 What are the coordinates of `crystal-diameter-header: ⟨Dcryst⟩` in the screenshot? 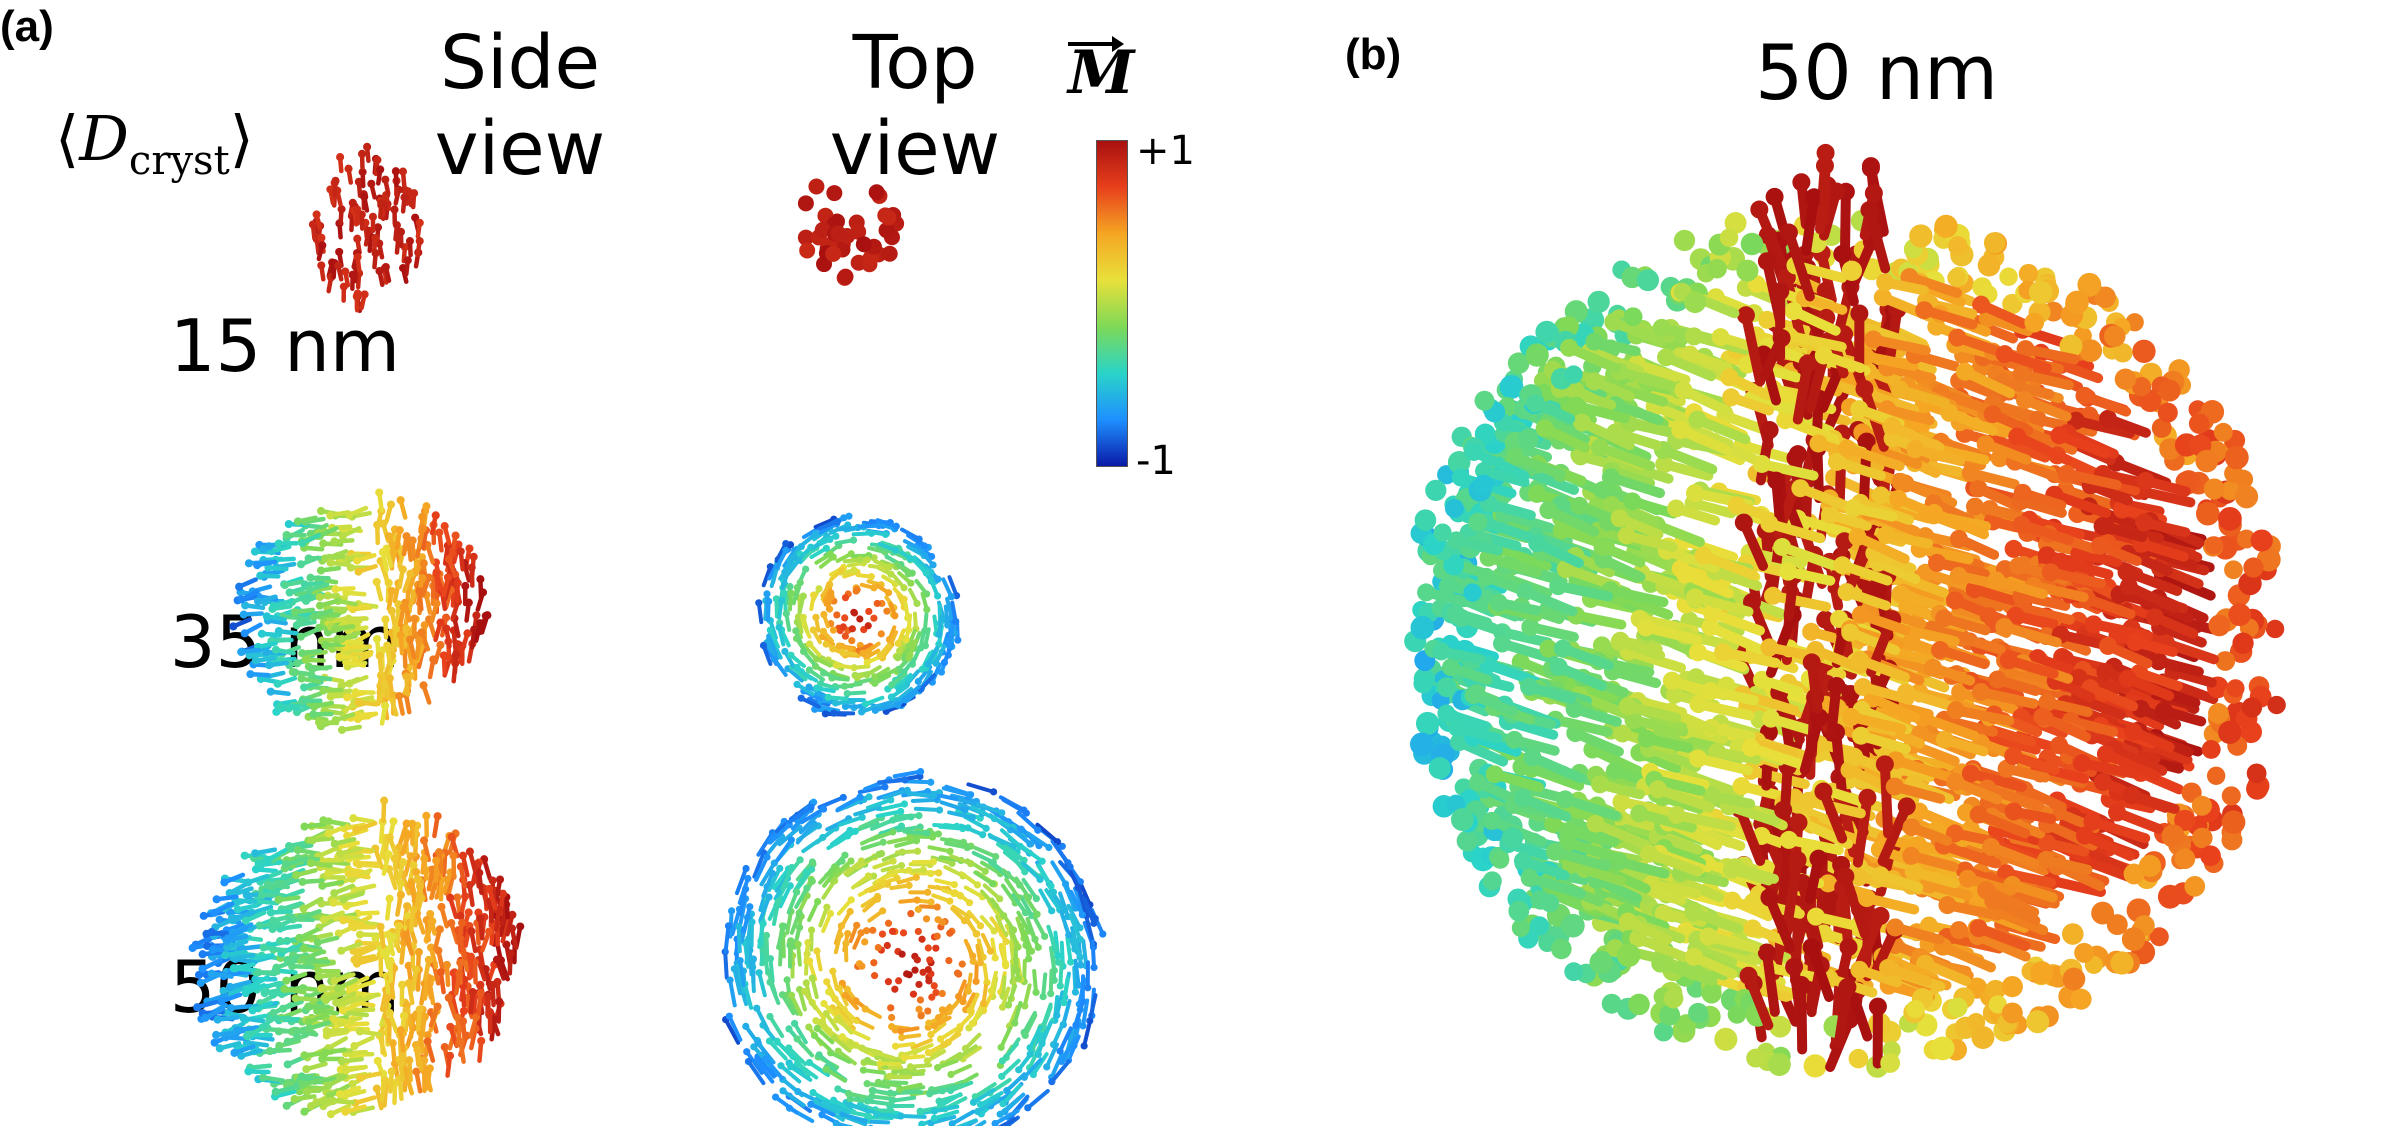 It's located at (154, 143).